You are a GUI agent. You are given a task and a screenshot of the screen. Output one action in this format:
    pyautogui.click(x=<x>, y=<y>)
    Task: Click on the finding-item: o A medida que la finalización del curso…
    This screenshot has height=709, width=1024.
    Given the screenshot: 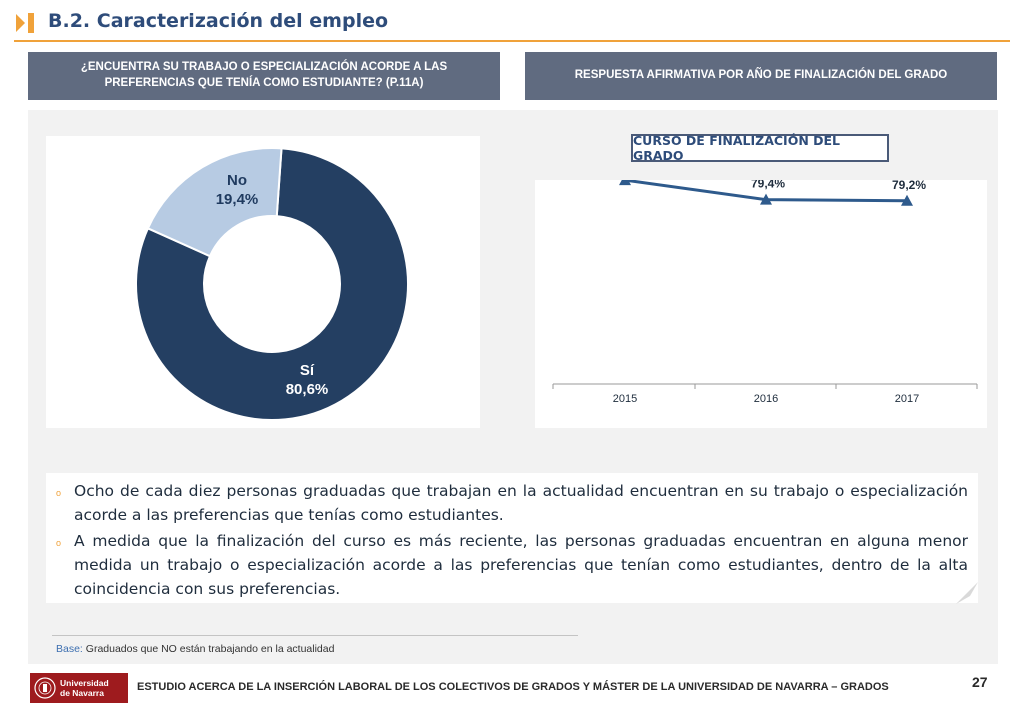 What is the action you would take?
    pyautogui.click(x=512, y=566)
    